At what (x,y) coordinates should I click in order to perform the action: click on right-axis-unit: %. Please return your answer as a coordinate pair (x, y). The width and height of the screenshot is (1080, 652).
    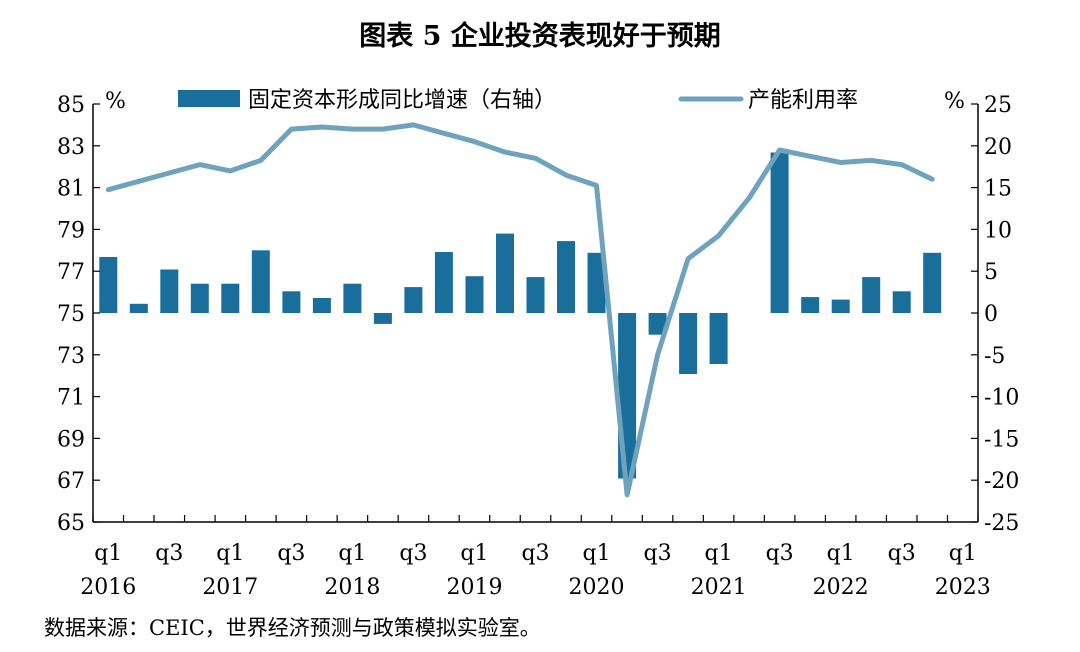
    Looking at the image, I should click on (954, 101).